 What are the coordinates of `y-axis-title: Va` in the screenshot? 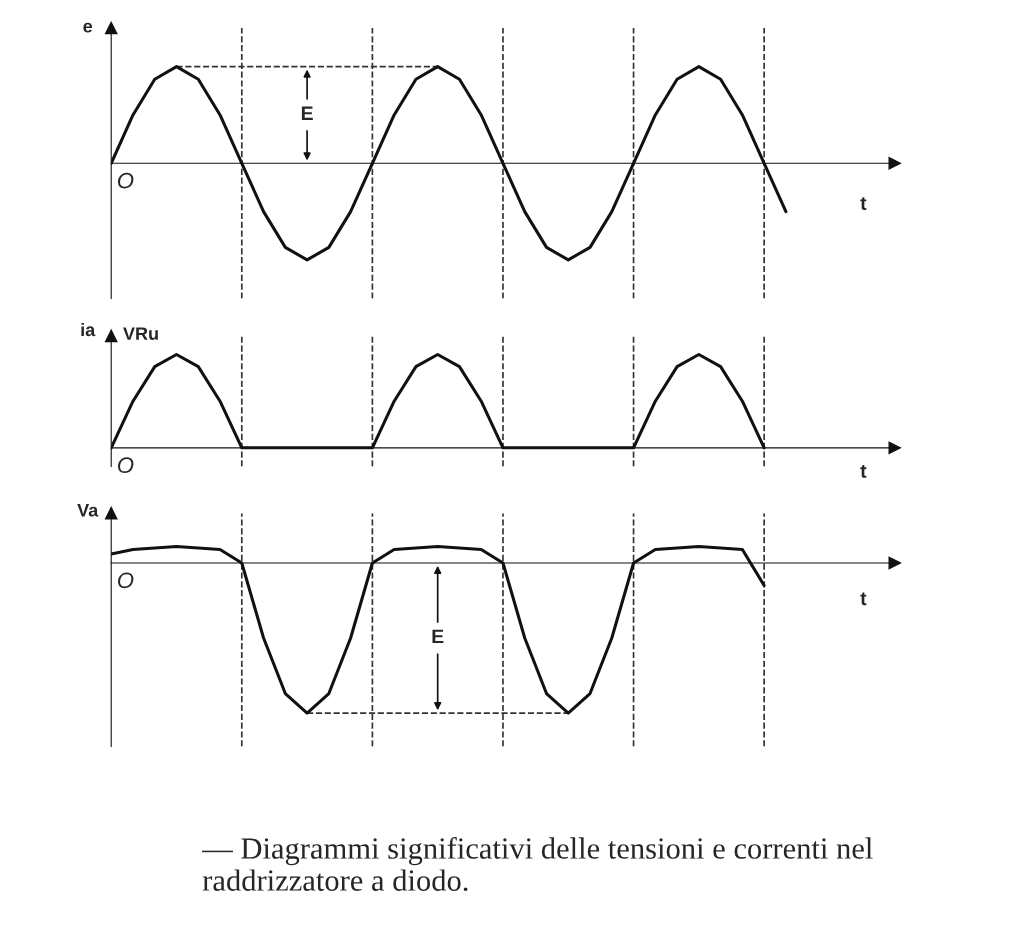 It's located at (88, 510).